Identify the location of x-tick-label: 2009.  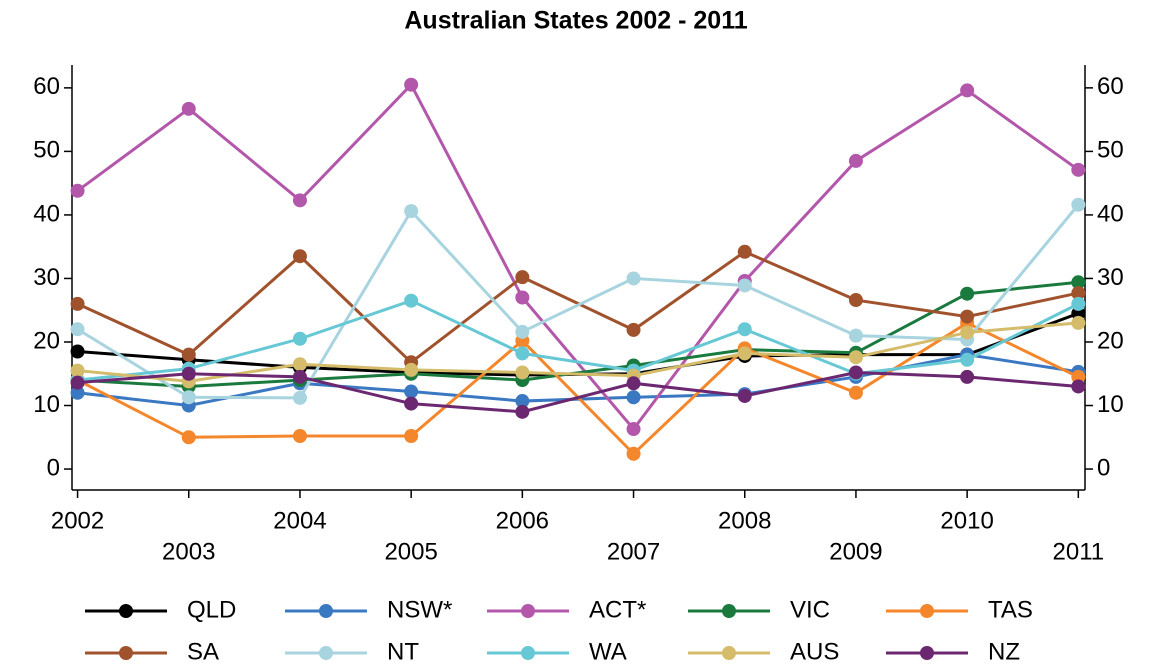
(855, 551).